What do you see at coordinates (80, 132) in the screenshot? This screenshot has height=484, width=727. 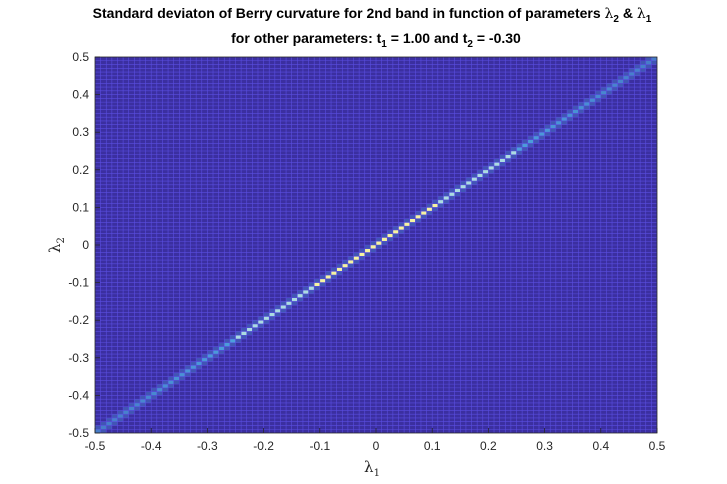 I see `y-tick-label: 0.3` at bounding box center [80, 132].